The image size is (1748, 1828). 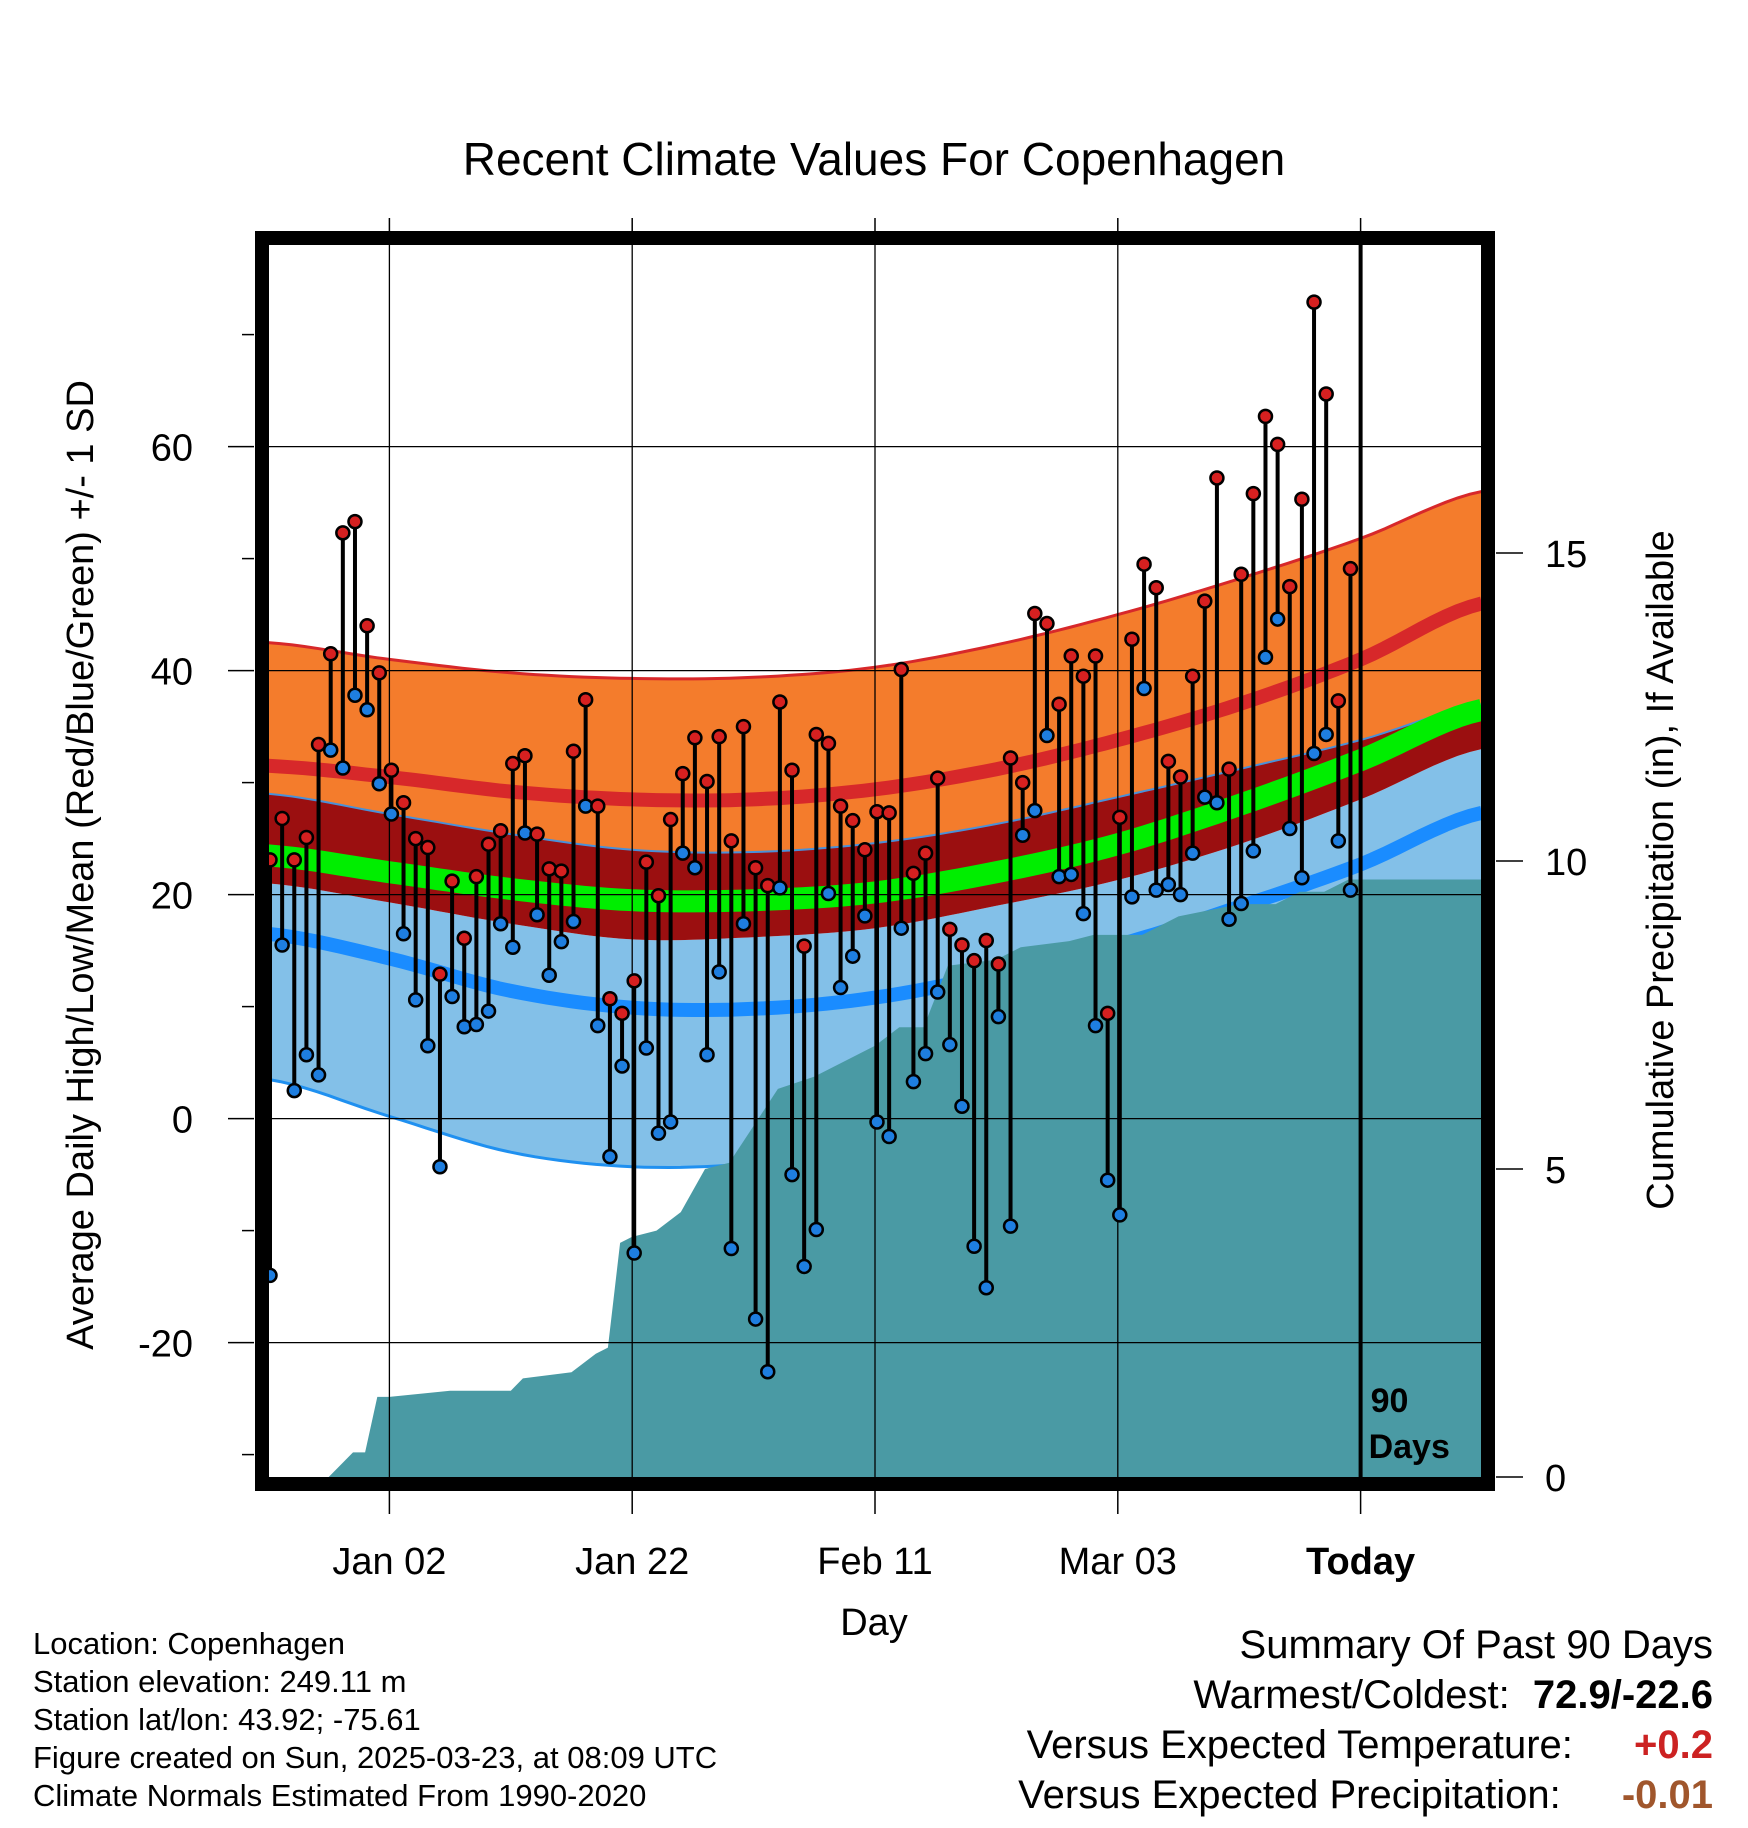 I want to click on extremes-row: Warmest/Coldest: 72.9/-22.6, so click(x=1365, y=1695).